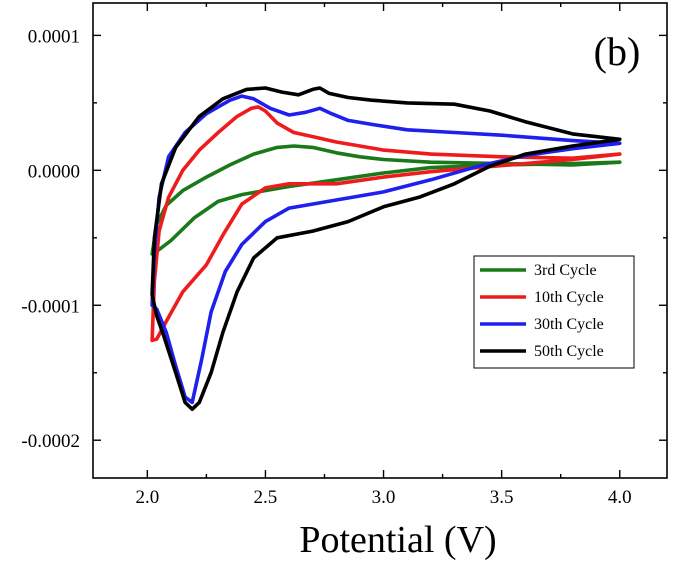  What do you see at coordinates (50, 239) in the screenshot?
I see `y-tick-labels: 0.0001 0.0000 -0.0001 -0.0002` at bounding box center [50, 239].